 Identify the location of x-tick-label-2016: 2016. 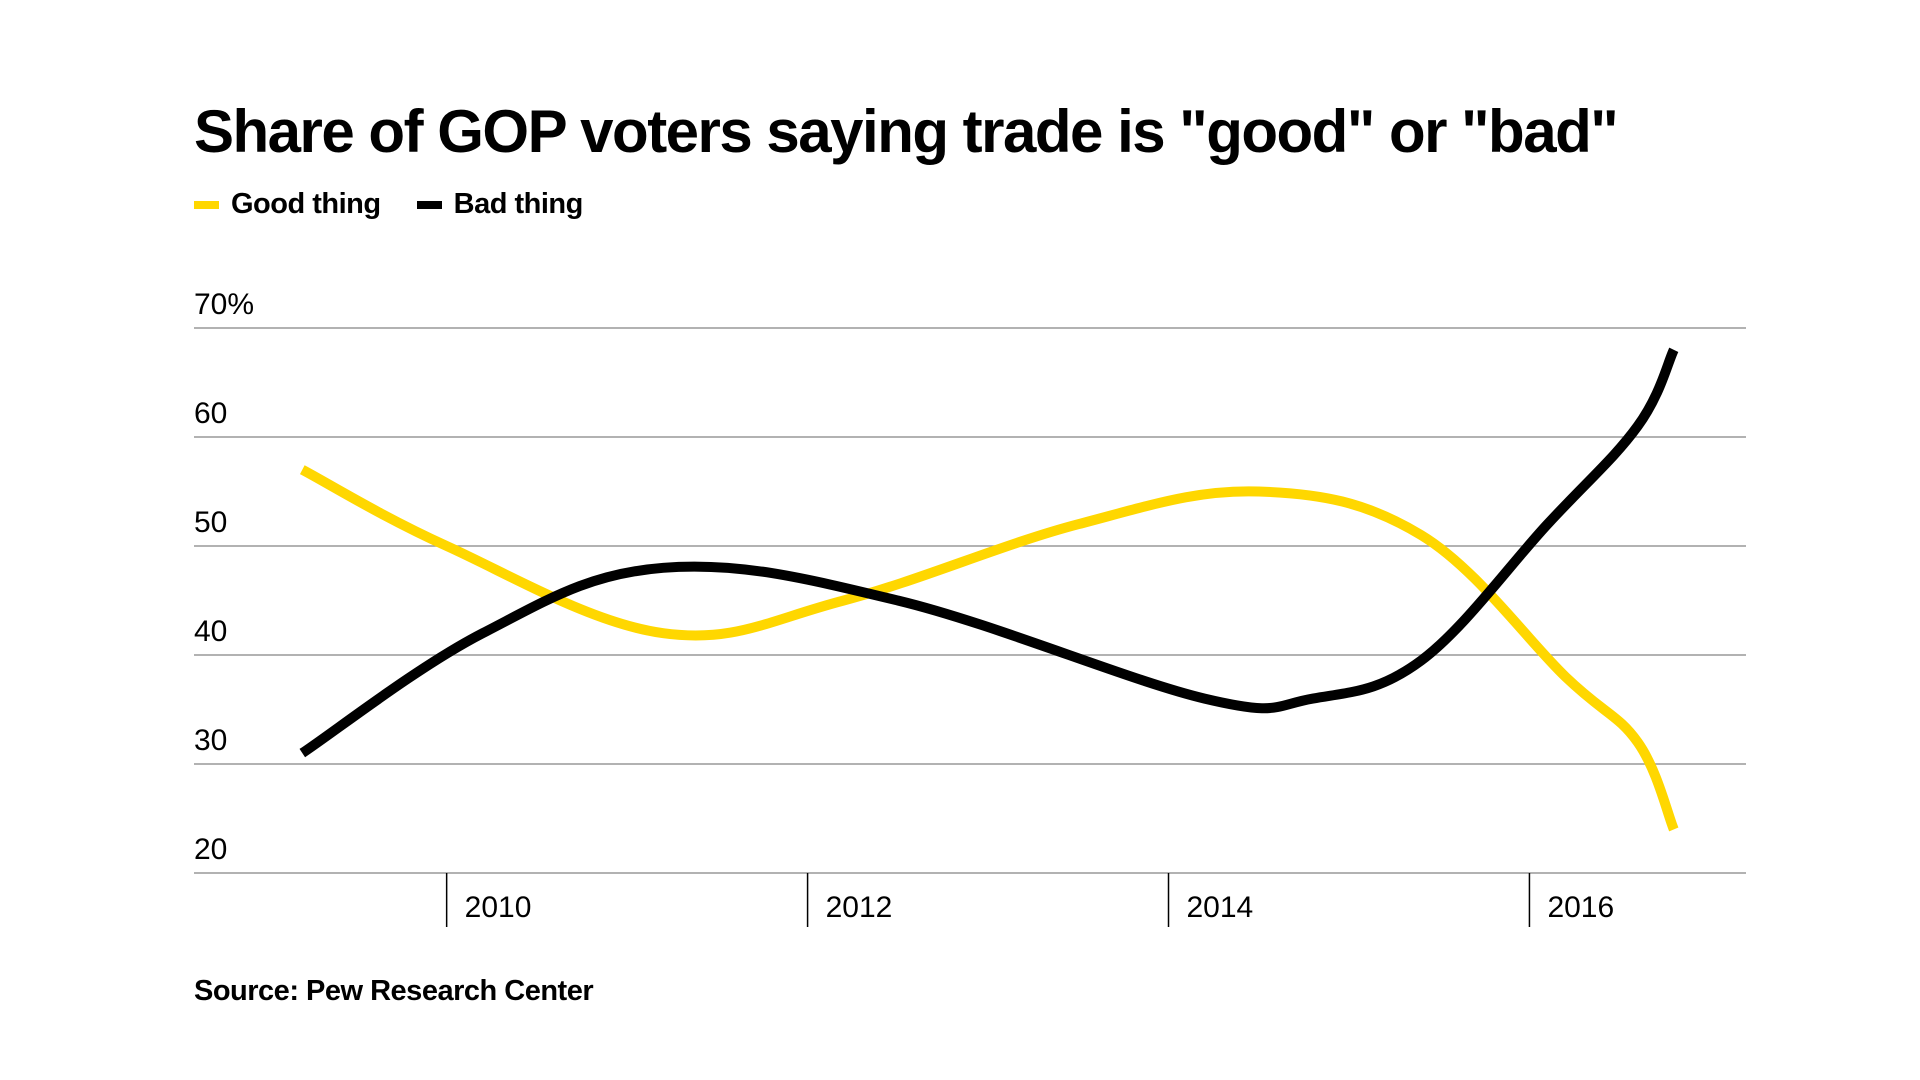
(1580, 907).